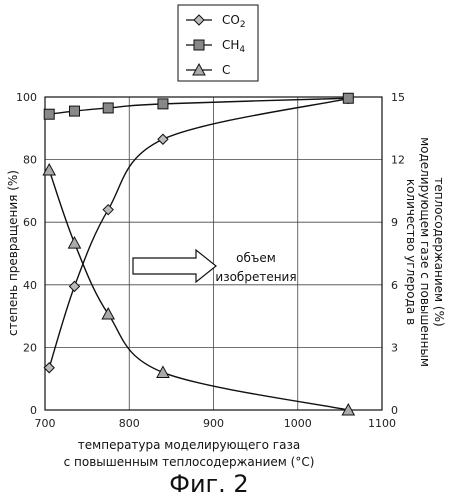 The image size is (449, 499). Describe the element at coordinates (213, 423) in the screenshot. I see `x-tick-label: 900` at that location.